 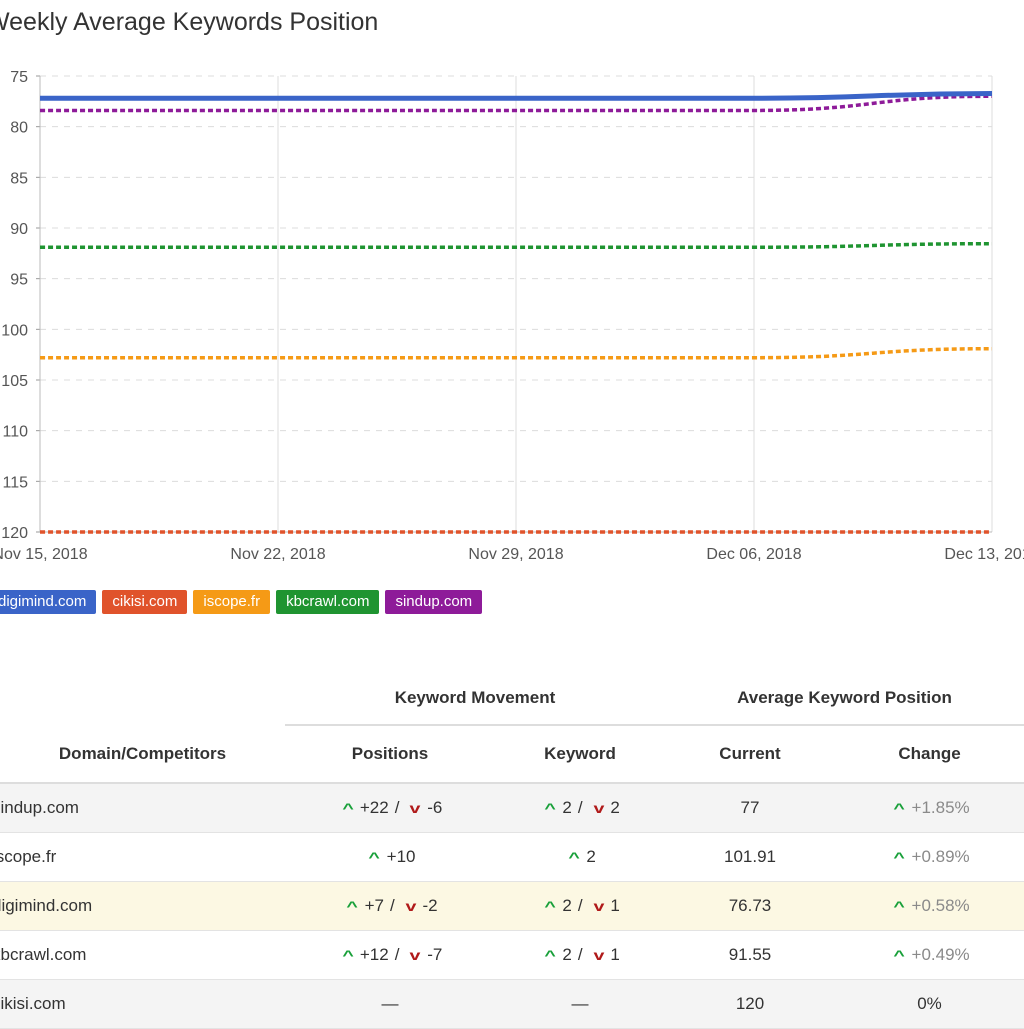 I want to click on series-line-iscope-fr, so click(x=516, y=353).